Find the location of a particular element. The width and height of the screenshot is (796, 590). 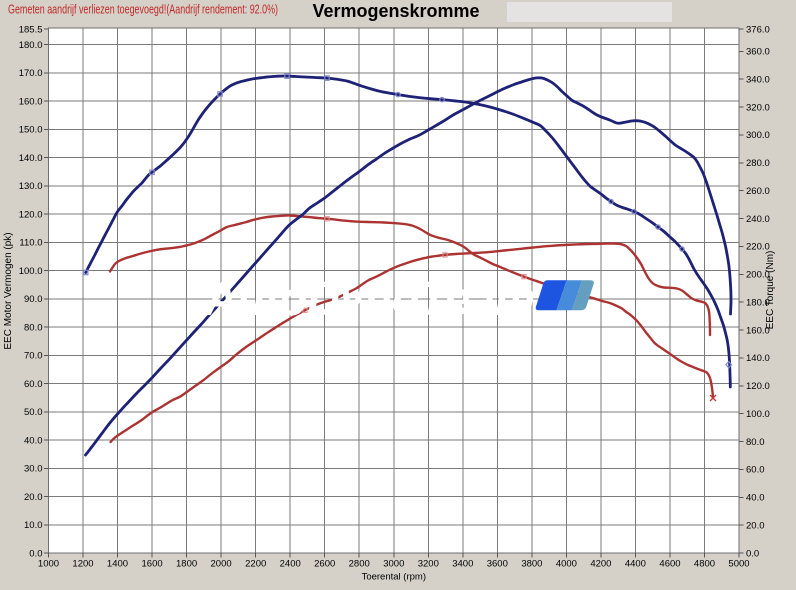

svg-text: 2400 is located at coordinates (290, 564).